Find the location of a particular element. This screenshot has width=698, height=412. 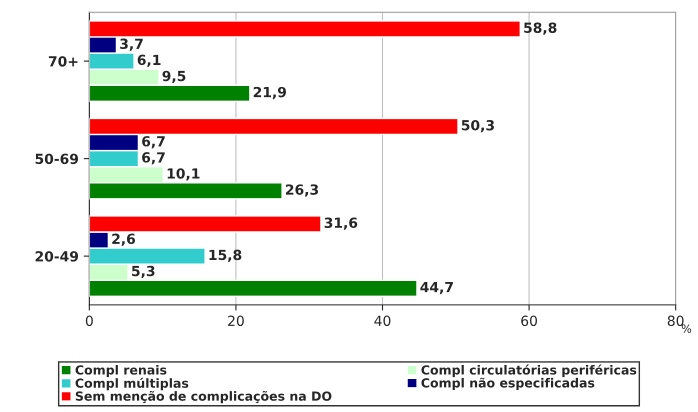

data-label: 5,3 is located at coordinates (143, 272).